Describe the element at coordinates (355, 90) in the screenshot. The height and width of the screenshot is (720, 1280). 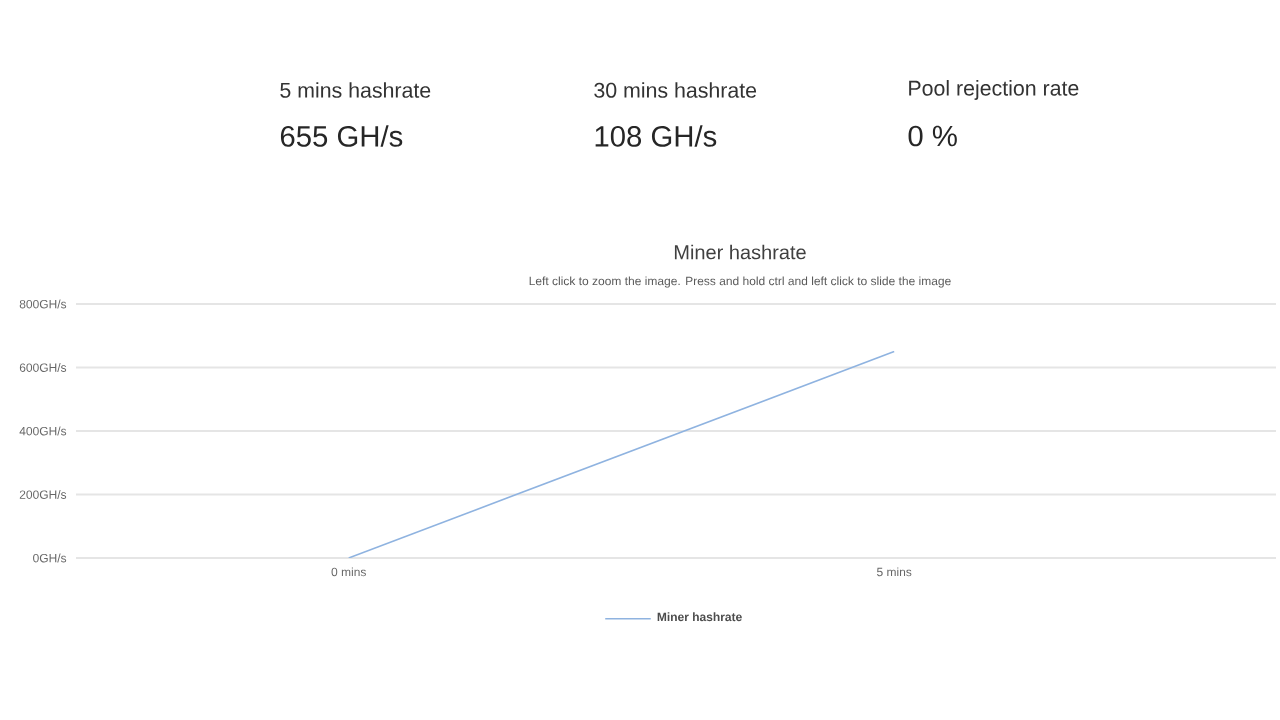
I see `text: 5 mins hashrate` at that location.